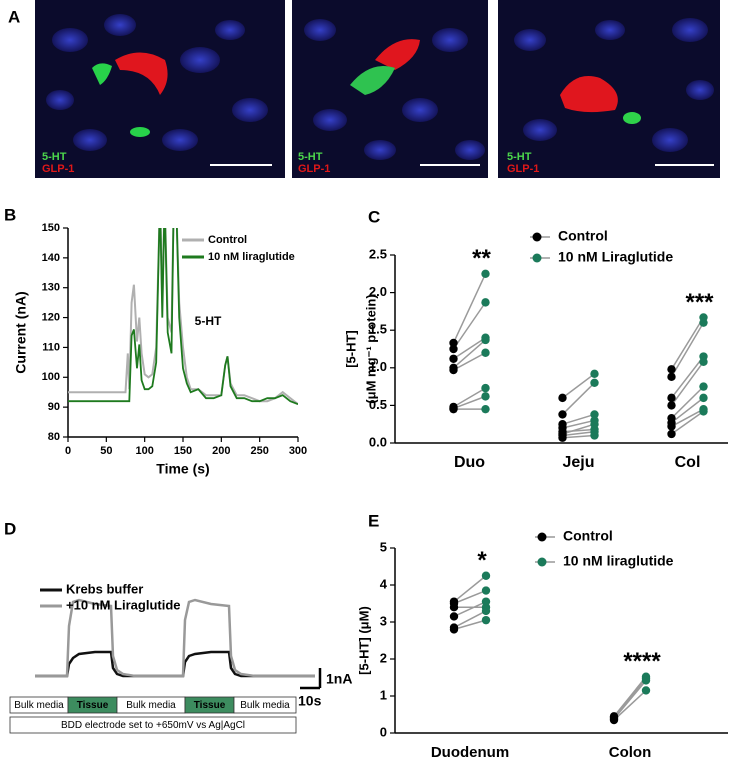 The height and width of the screenshot is (764, 738). Describe the element at coordinates (251, 257) in the screenshot. I see `legend-label: 10 nM liraglutide` at that location.